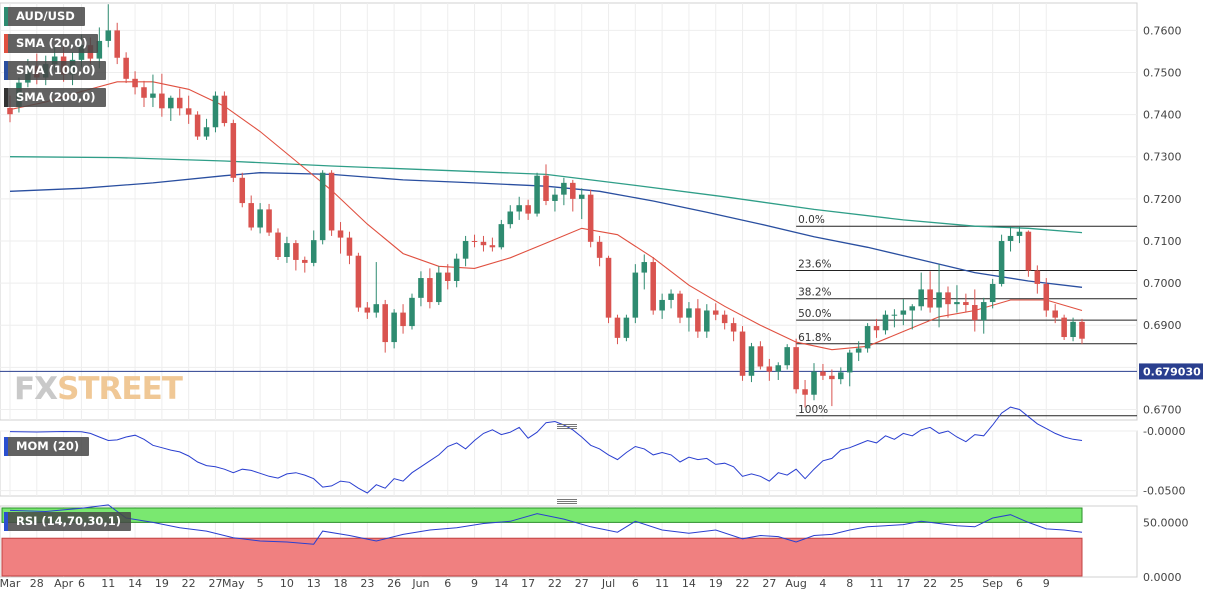 Image resolution: width=1206 pixels, height=603 pixels. I want to click on price-tick-label: 0.7100, so click(1162, 241).